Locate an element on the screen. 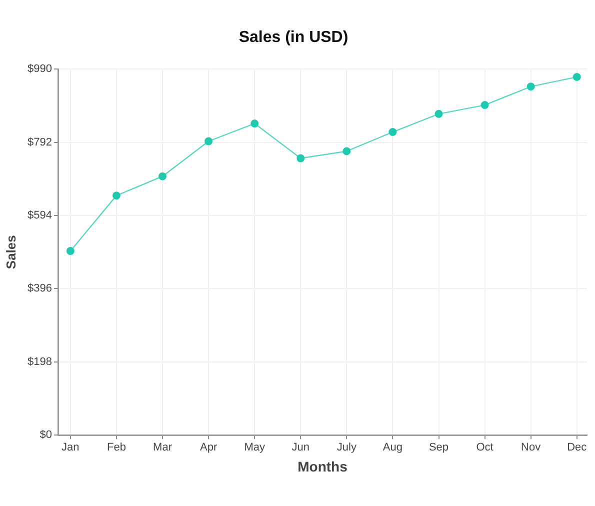  x-axis-title: Months is located at coordinates (323, 466).